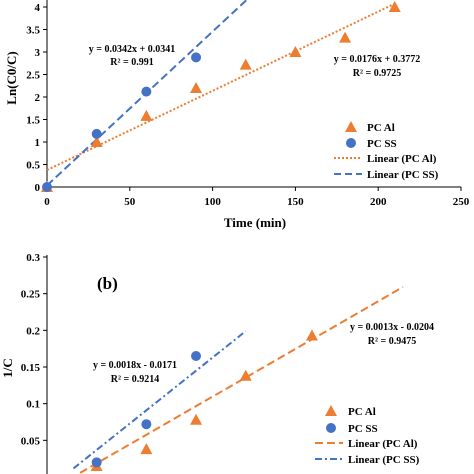 This screenshot has height=474, width=474. What do you see at coordinates (257, 197) in the screenshot?
I see `x-tick-labels: 0 50 100 150 200 250` at bounding box center [257, 197].